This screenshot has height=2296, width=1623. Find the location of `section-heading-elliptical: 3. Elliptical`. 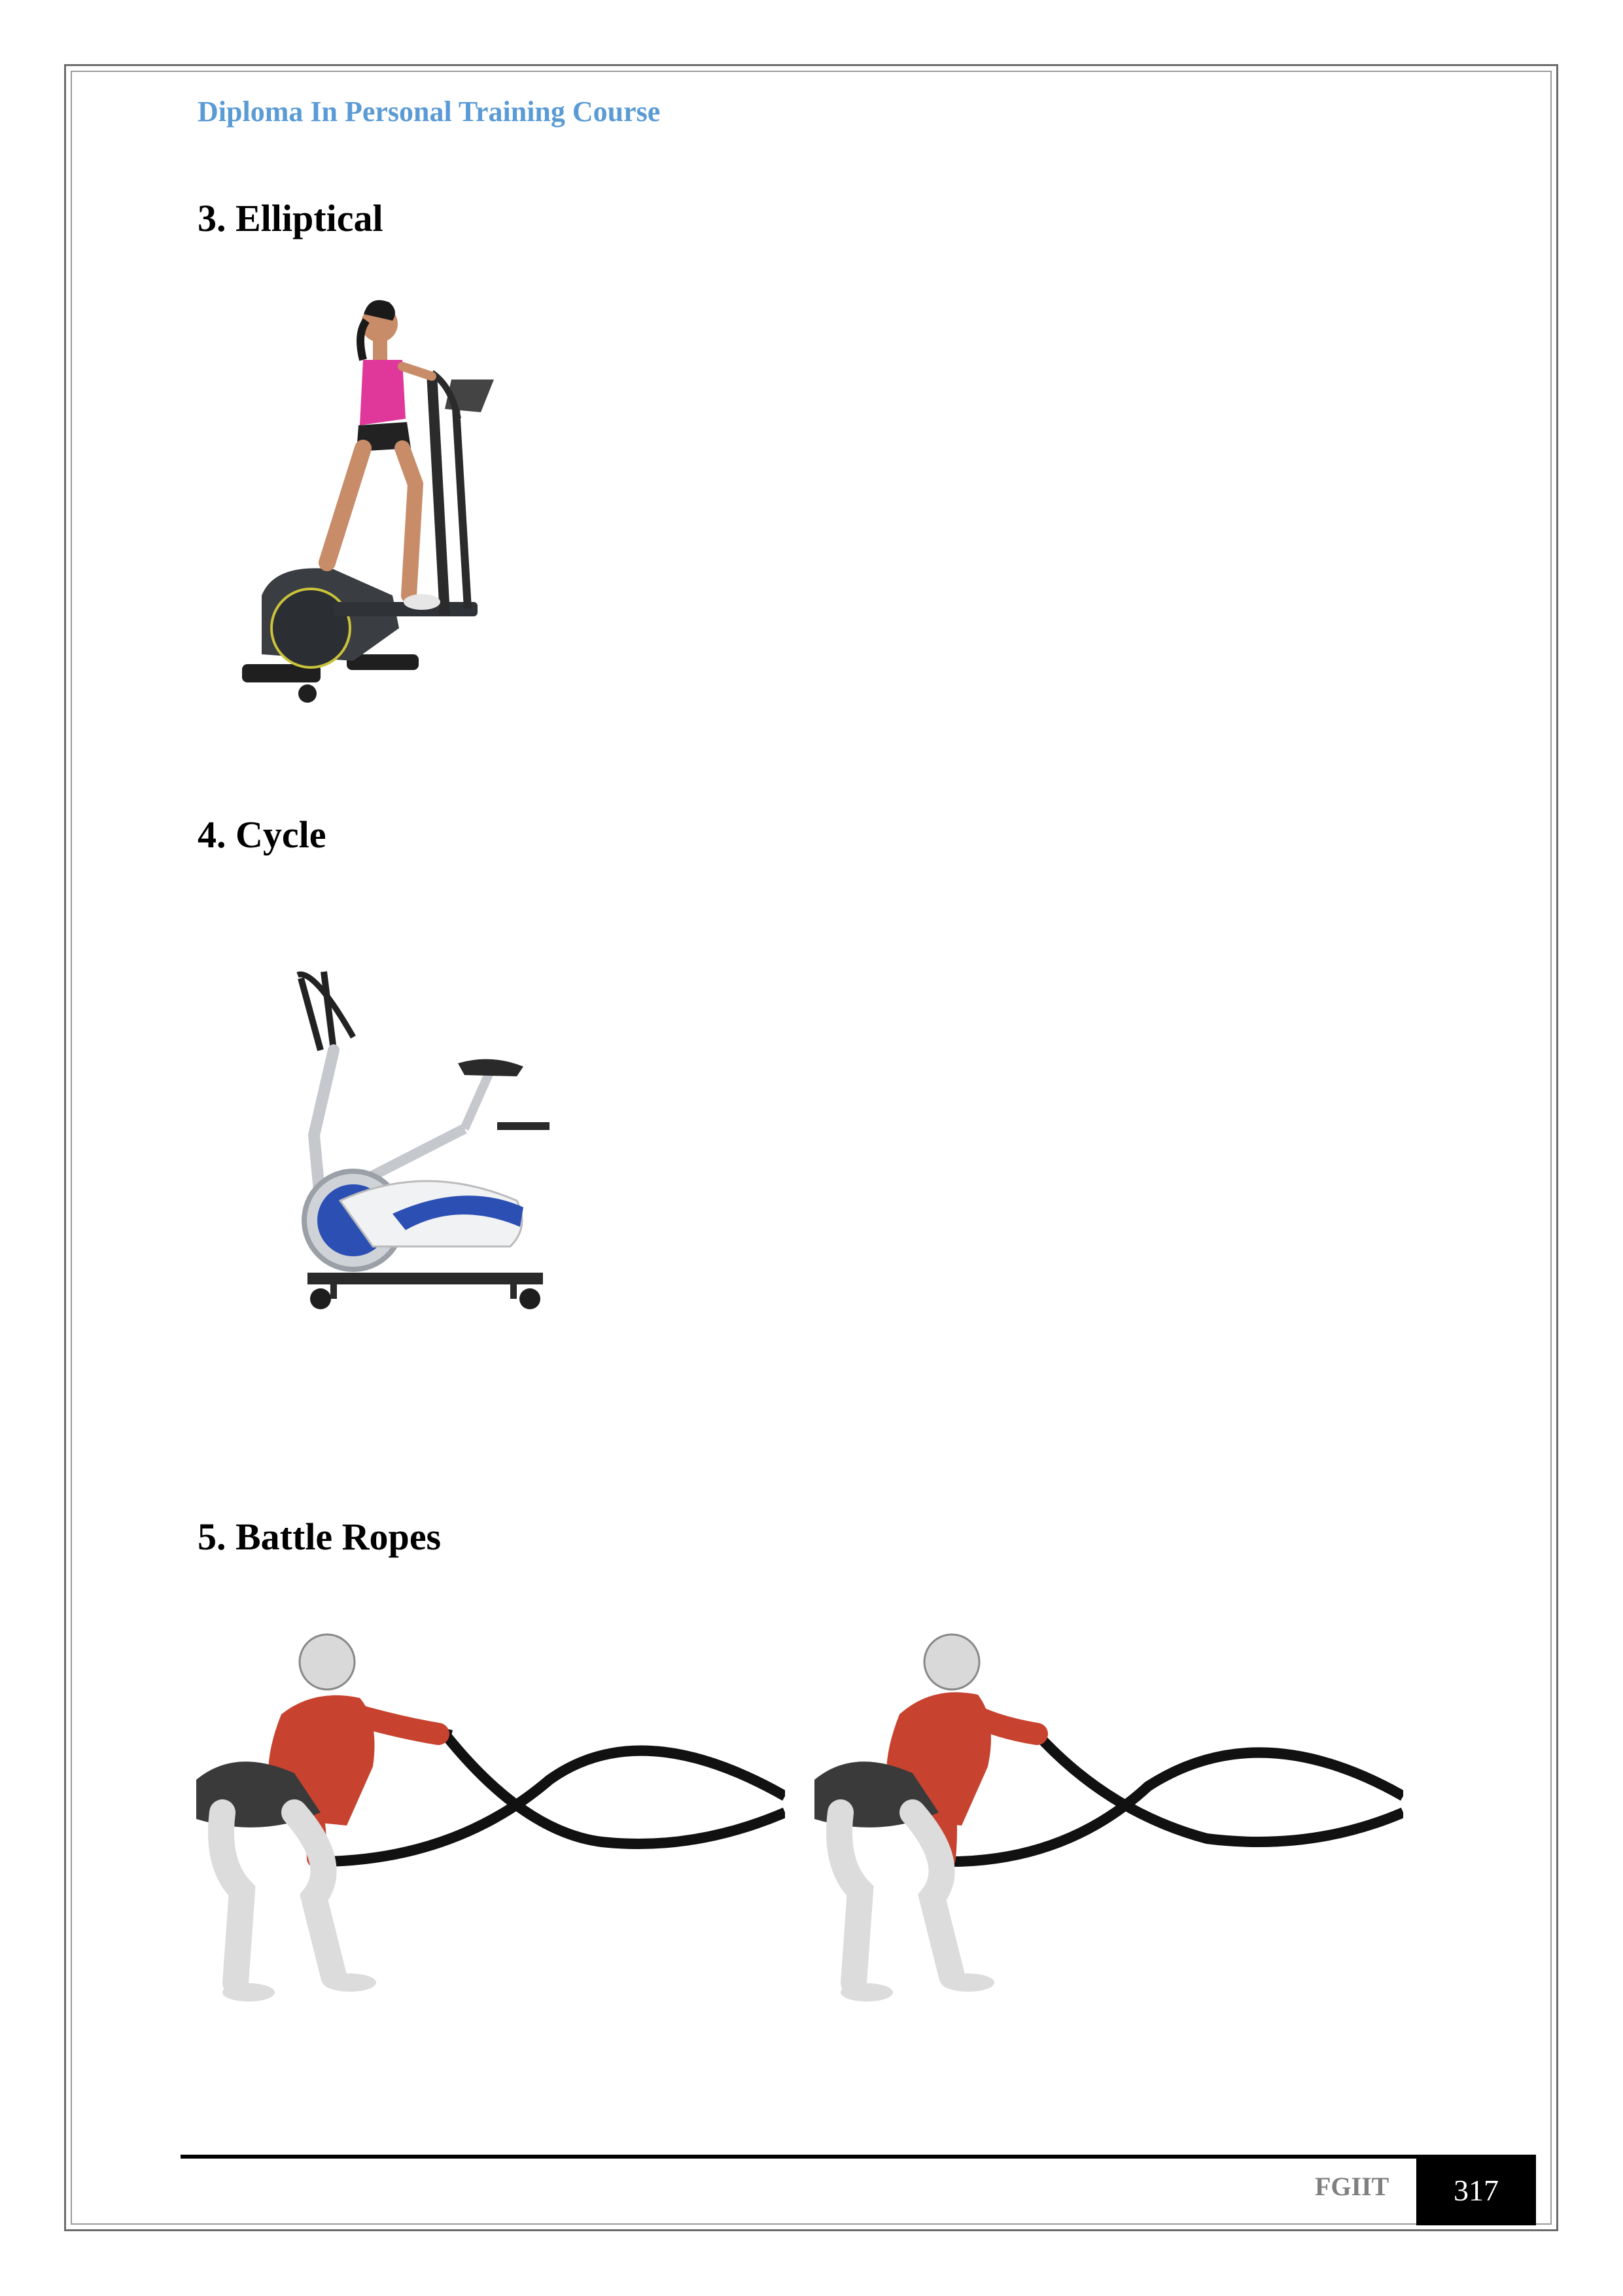

section-heading-elliptical: 3. Elliptical is located at coordinates (290, 218).